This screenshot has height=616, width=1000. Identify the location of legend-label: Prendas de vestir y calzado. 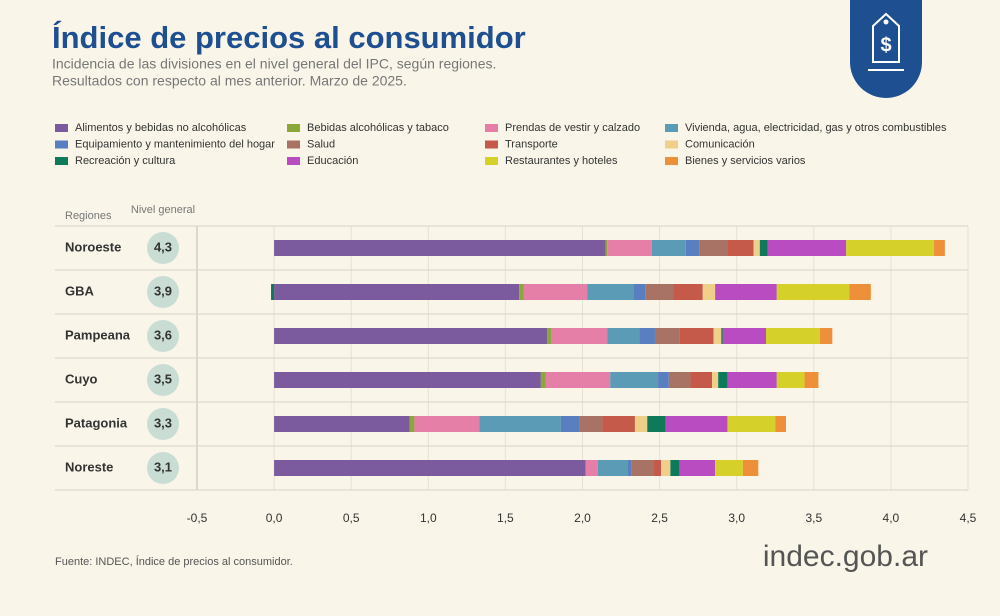
(572, 128).